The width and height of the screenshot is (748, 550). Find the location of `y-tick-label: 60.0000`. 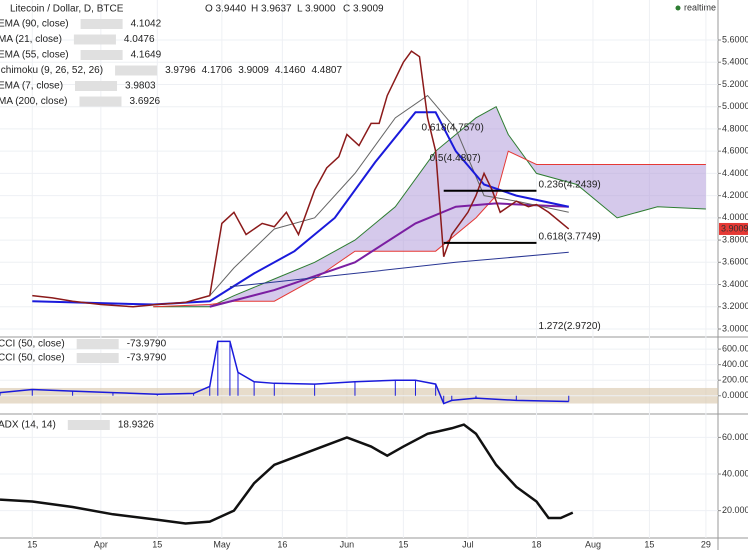

y-tick-label: 60.0000 is located at coordinates (735, 437).